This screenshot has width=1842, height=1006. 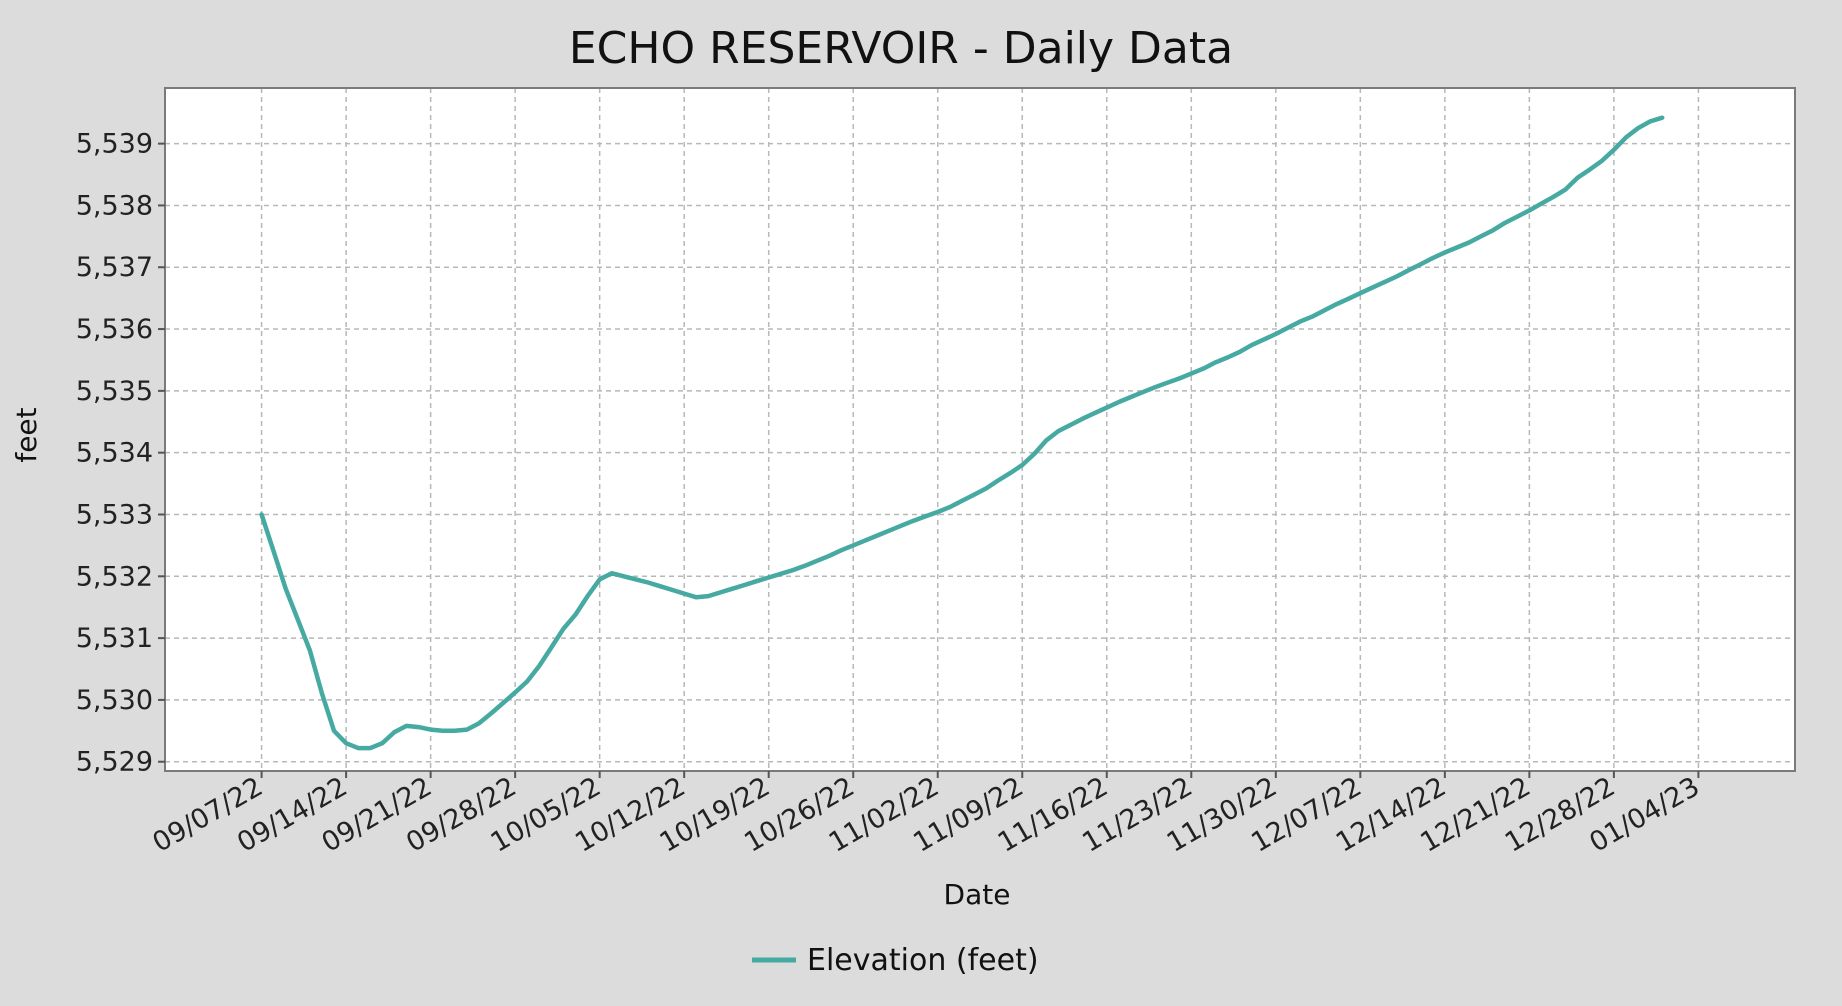 I want to click on legend: Elevation (feet), so click(x=895, y=960).